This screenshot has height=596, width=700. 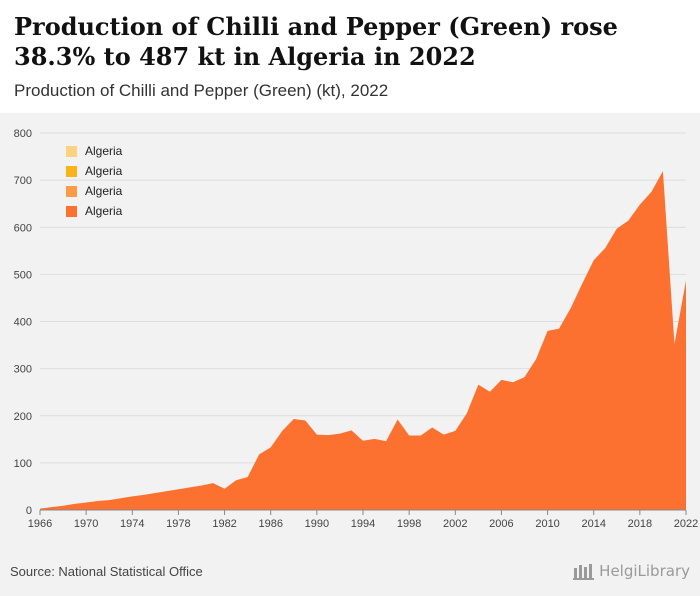 What do you see at coordinates (270, 524) in the screenshot?
I see `x-tick-label: 1986` at bounding box center [270, 524].